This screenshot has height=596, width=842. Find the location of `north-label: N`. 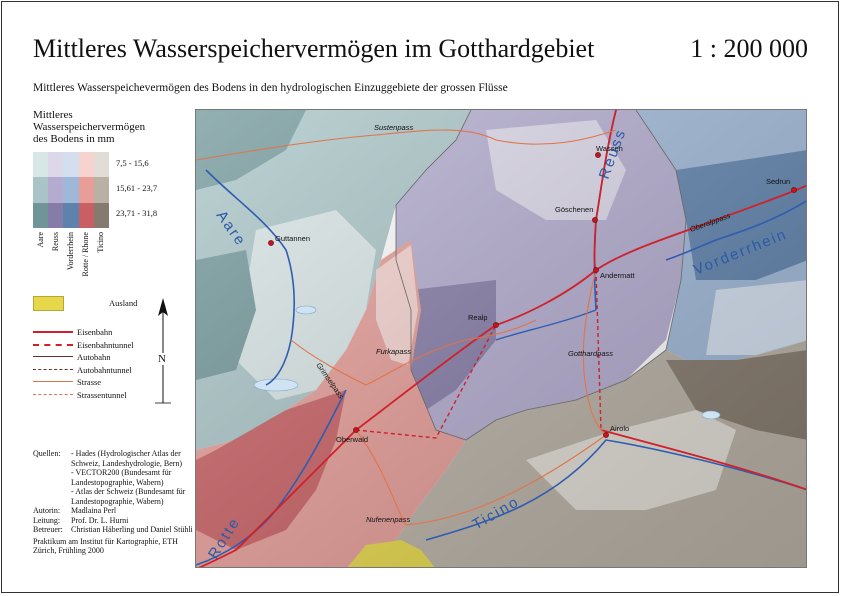

north-label: N is located at coordinates (162, 359).